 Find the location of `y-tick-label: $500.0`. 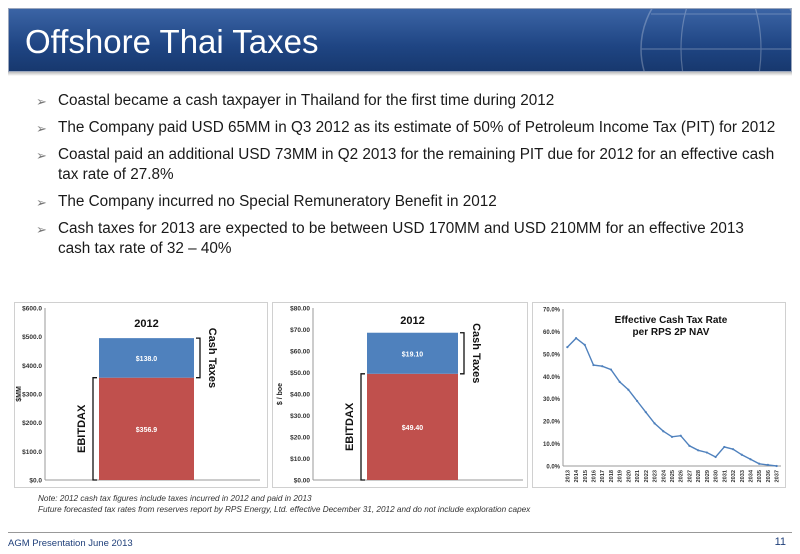

y-tick-label: $500.0 is located at coordinates (32, 337).